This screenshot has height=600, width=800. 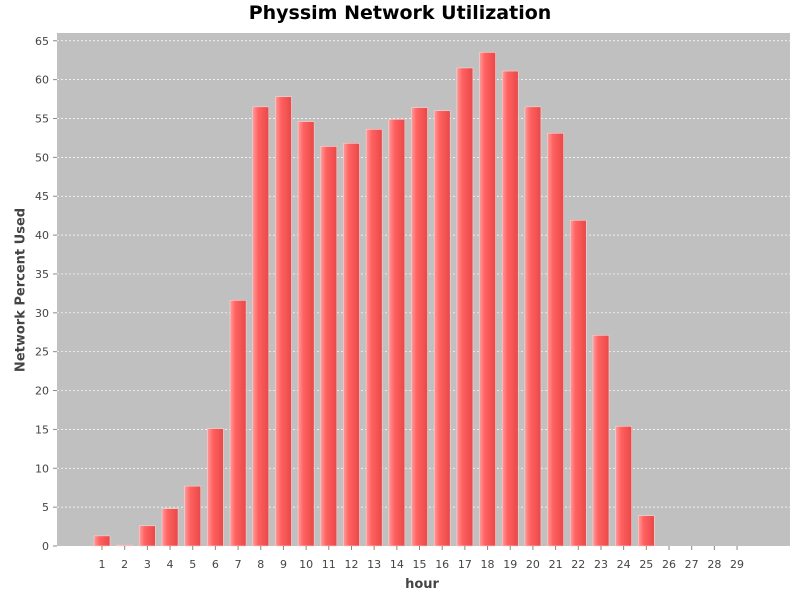 I want to click on x-tick-label: 13, so click(x=374, y=564).